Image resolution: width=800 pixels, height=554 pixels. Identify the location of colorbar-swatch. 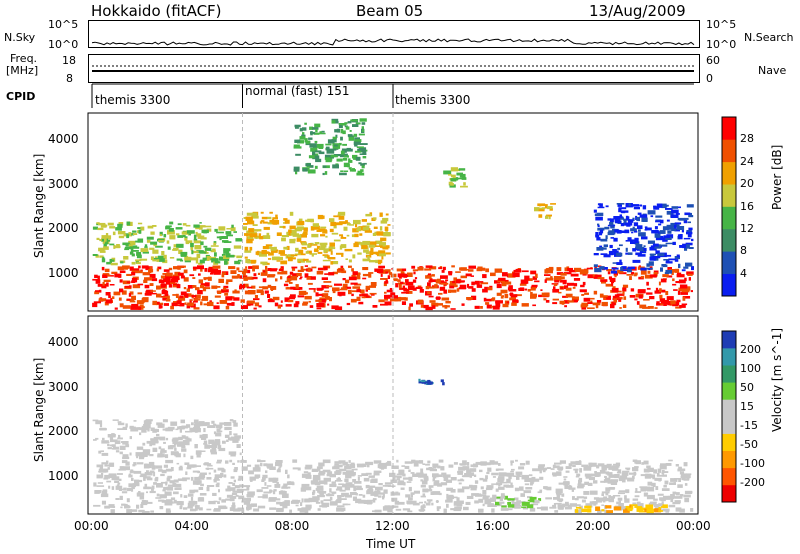
(729, 262).